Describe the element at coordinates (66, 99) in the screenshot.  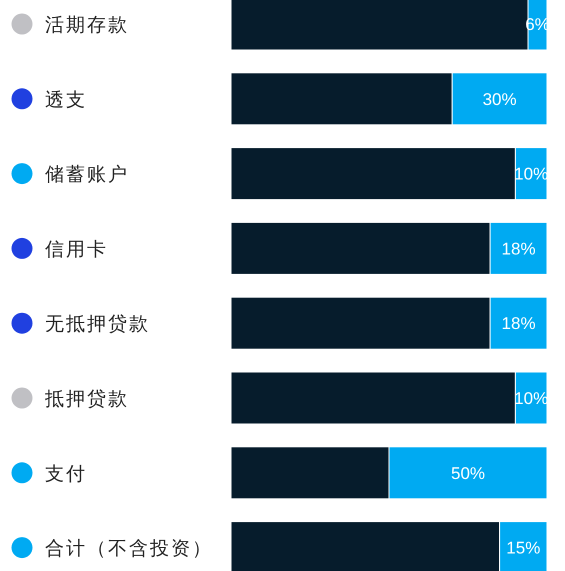
I see `y-tick-label: 透支` at that location.